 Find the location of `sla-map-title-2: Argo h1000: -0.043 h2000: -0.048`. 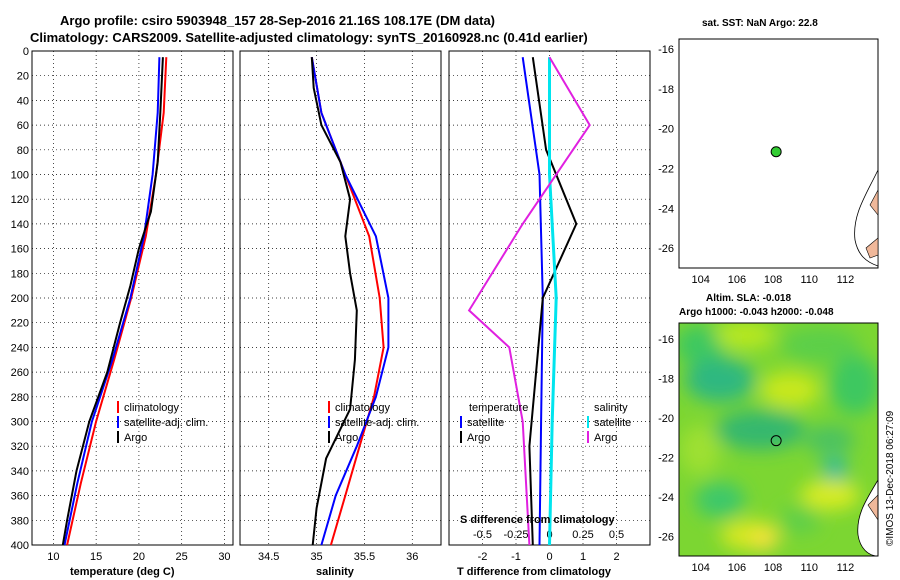

sla-map-title-2: Argo h1000: -0.043 h2000: -0.048 is located at coordinates (756, 312).